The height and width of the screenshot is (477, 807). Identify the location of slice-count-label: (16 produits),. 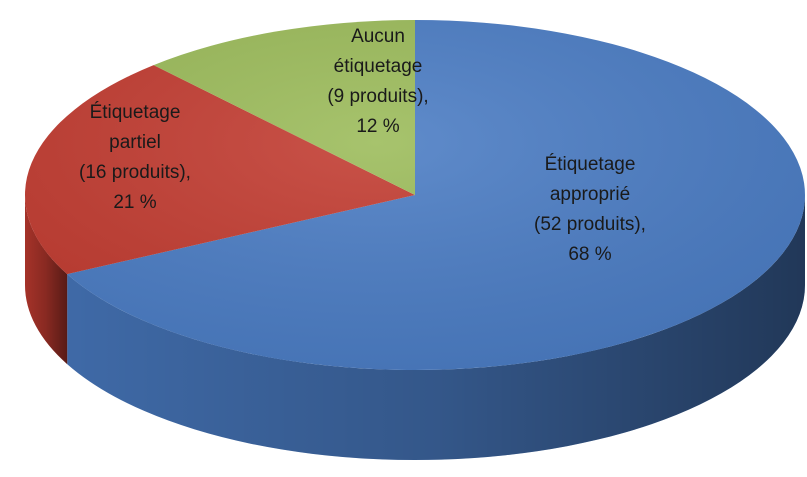
(135, 172).